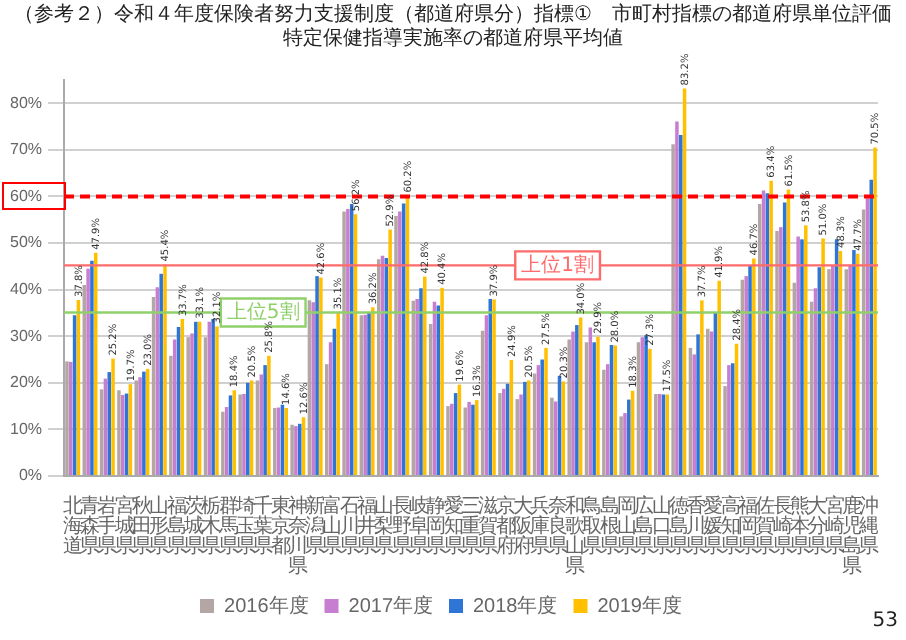 This screenshot has width=906, height=640. What do you see at coordinates (367, 525) in the screenshot?
I see `x-tick-label: 福井県` at bounding box center [367, 525].